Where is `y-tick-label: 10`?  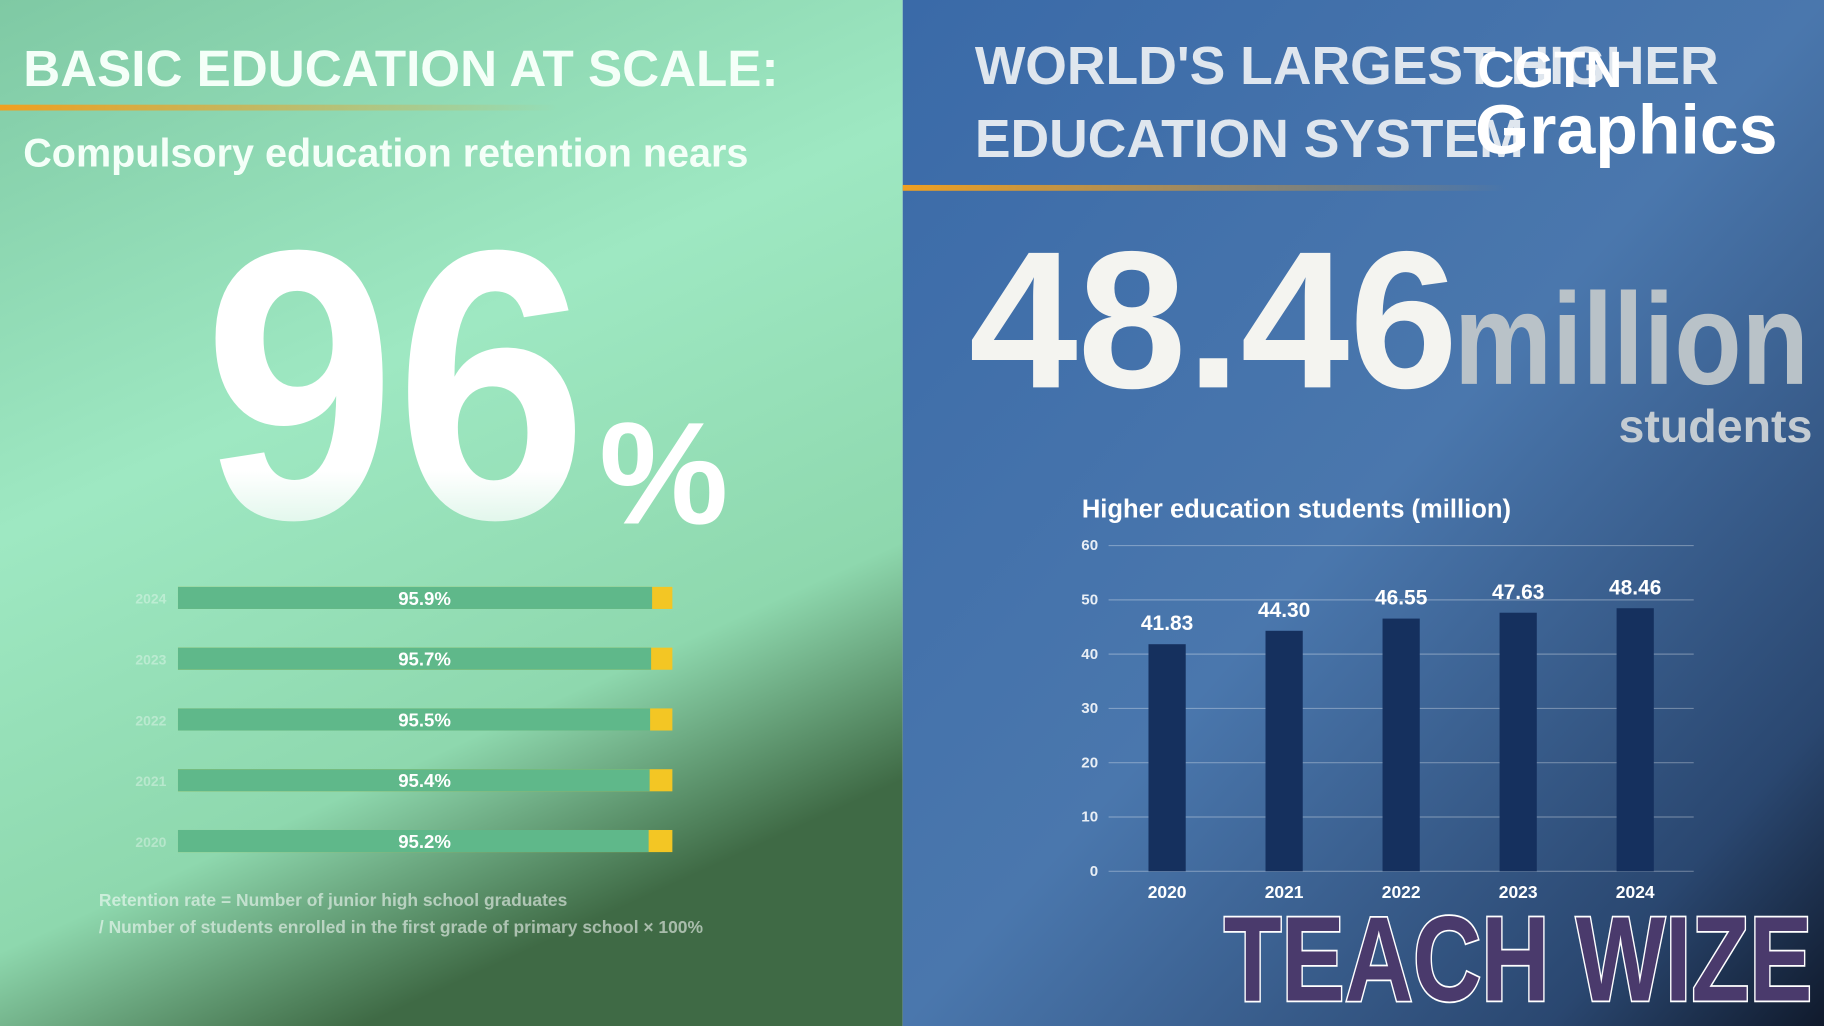
y-tick-label: 10 is located at coordinates (1089, 817).